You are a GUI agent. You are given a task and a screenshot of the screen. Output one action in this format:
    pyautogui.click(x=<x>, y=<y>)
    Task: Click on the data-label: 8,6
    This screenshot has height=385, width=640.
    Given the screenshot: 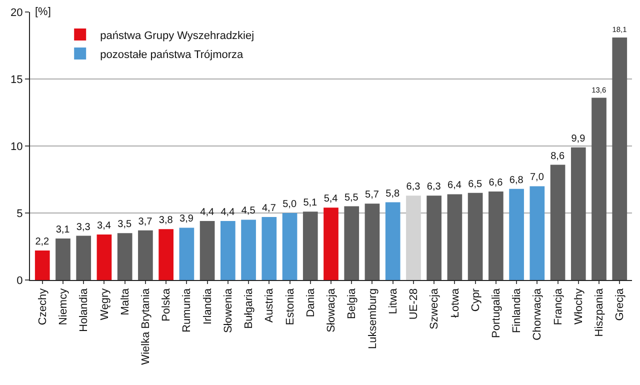 What is the action you would take?
    pyautogui.click(x=557, y=156)
    